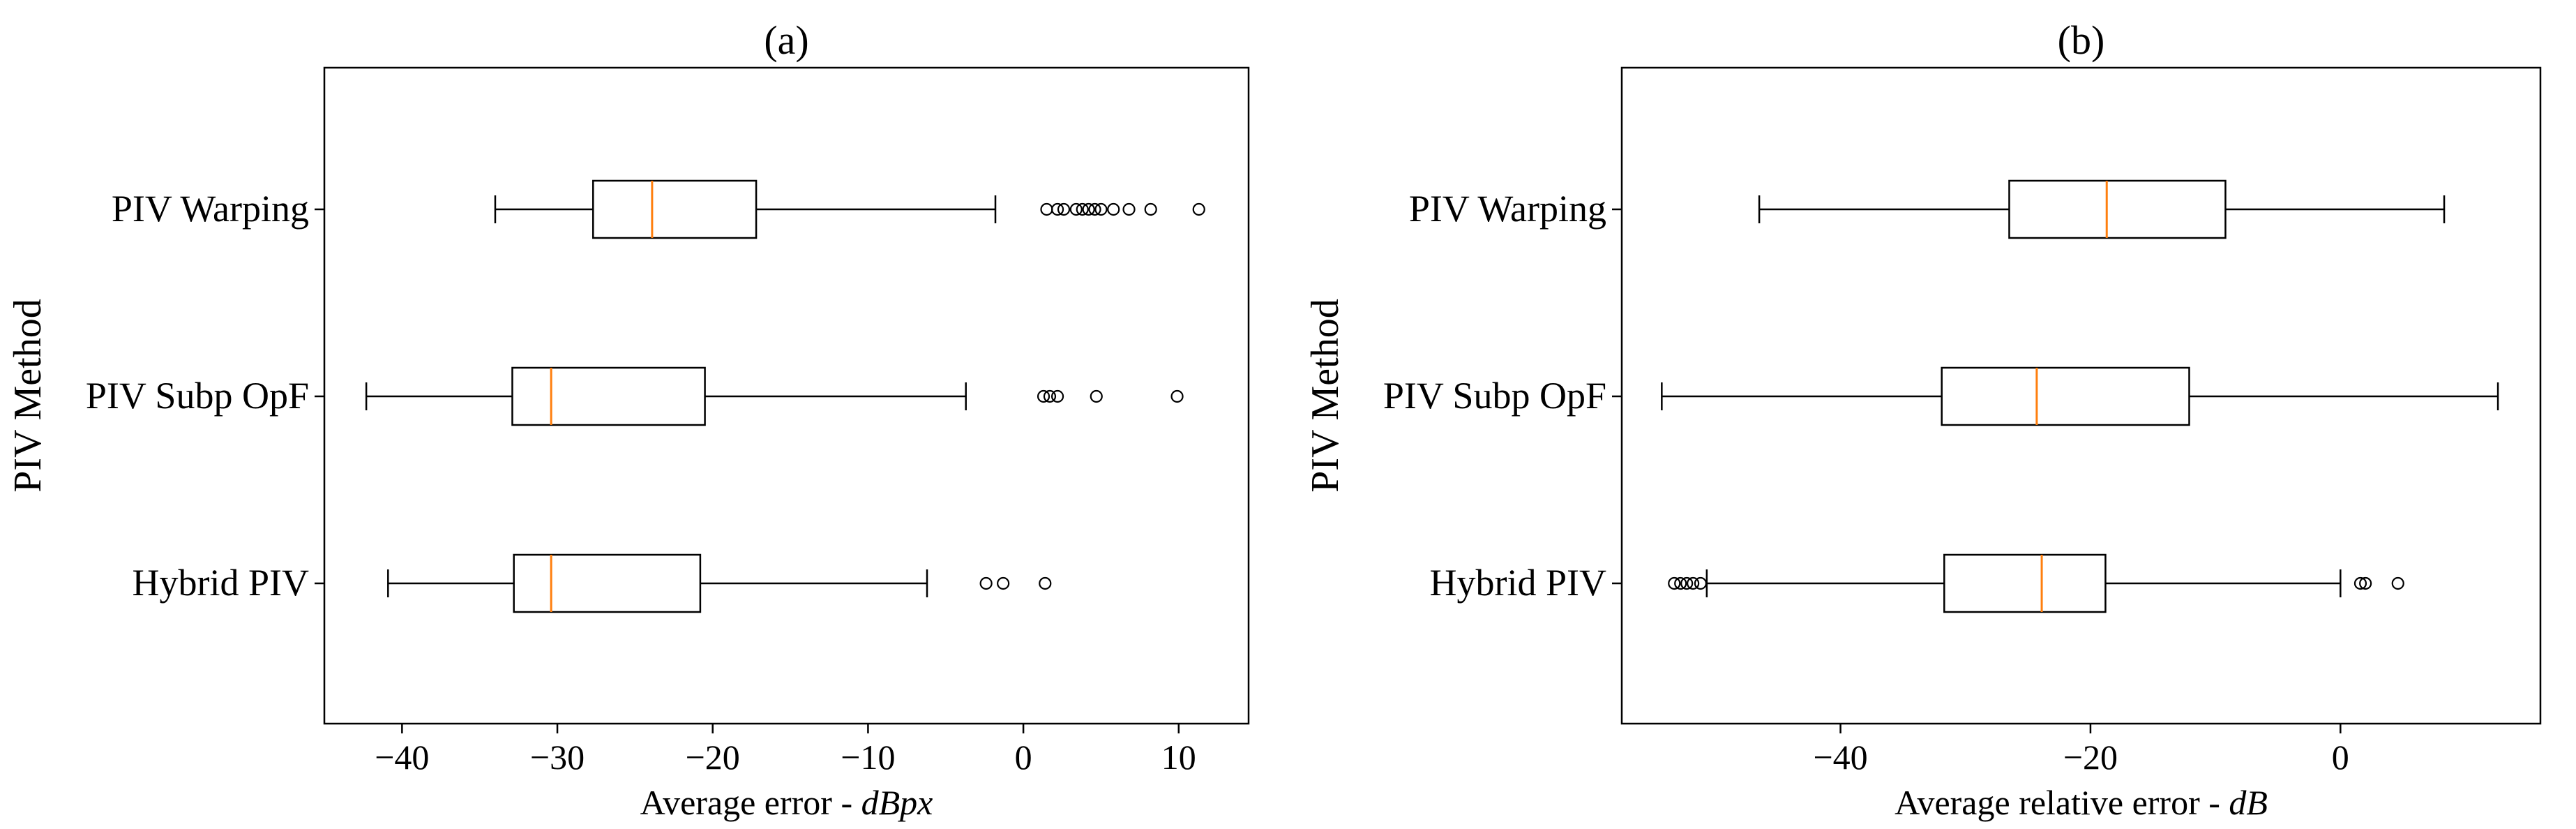 The image size is (2576, 829). I want to click on x-axis-label: Average error - dBpx, so click(786, 802).